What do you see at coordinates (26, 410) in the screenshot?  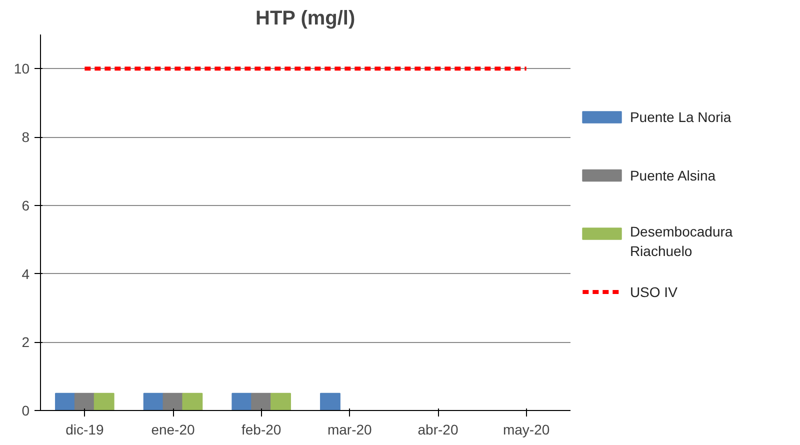 I see `y-tick-label: 0` at bounding box center [26, 410].